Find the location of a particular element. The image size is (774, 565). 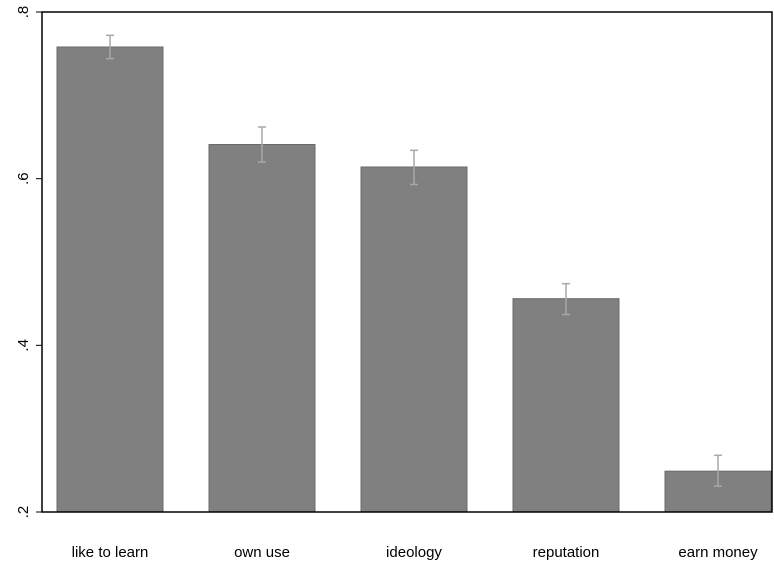

y-tick-label: .4 is located at coordinates (23, 345).